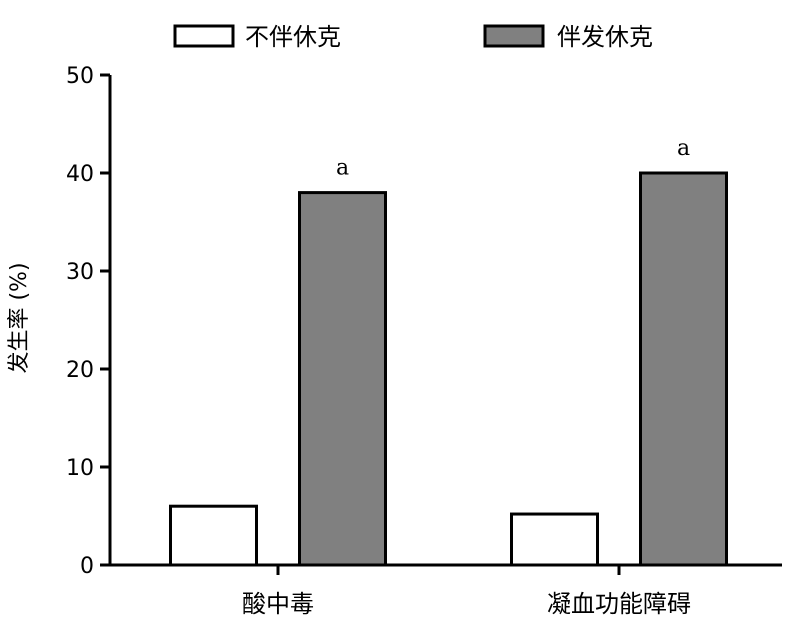 The height and width of the screenshot is (625, 800). I want to click on annotation-0: a, so click(342, 168).